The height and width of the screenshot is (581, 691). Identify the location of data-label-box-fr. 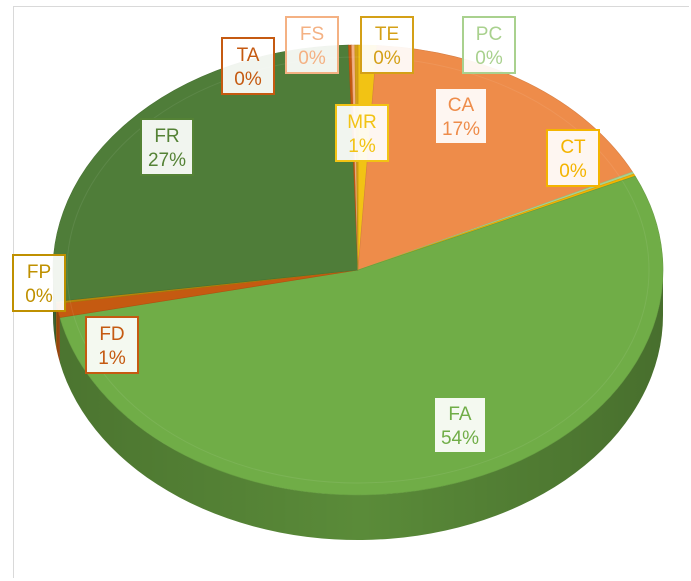
(167, 147).